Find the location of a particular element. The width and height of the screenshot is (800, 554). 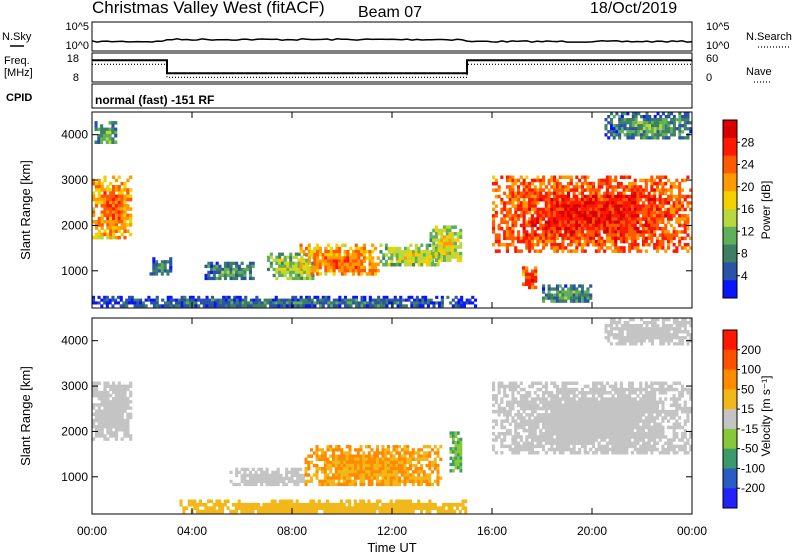

noise-right-tick-top: 10^5 is located at coordinates (718, 27).